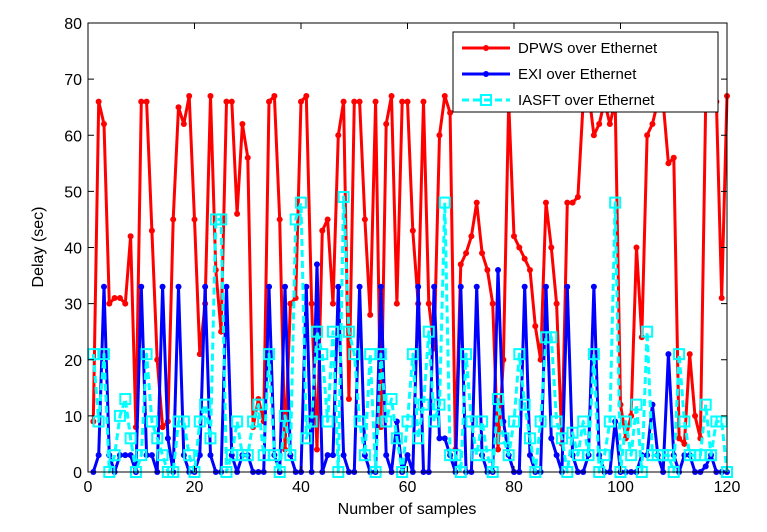 Image resolution: width=767 pixels, height=532 pixels. I want to click on y-tick-label: 70, so click(73, 80).